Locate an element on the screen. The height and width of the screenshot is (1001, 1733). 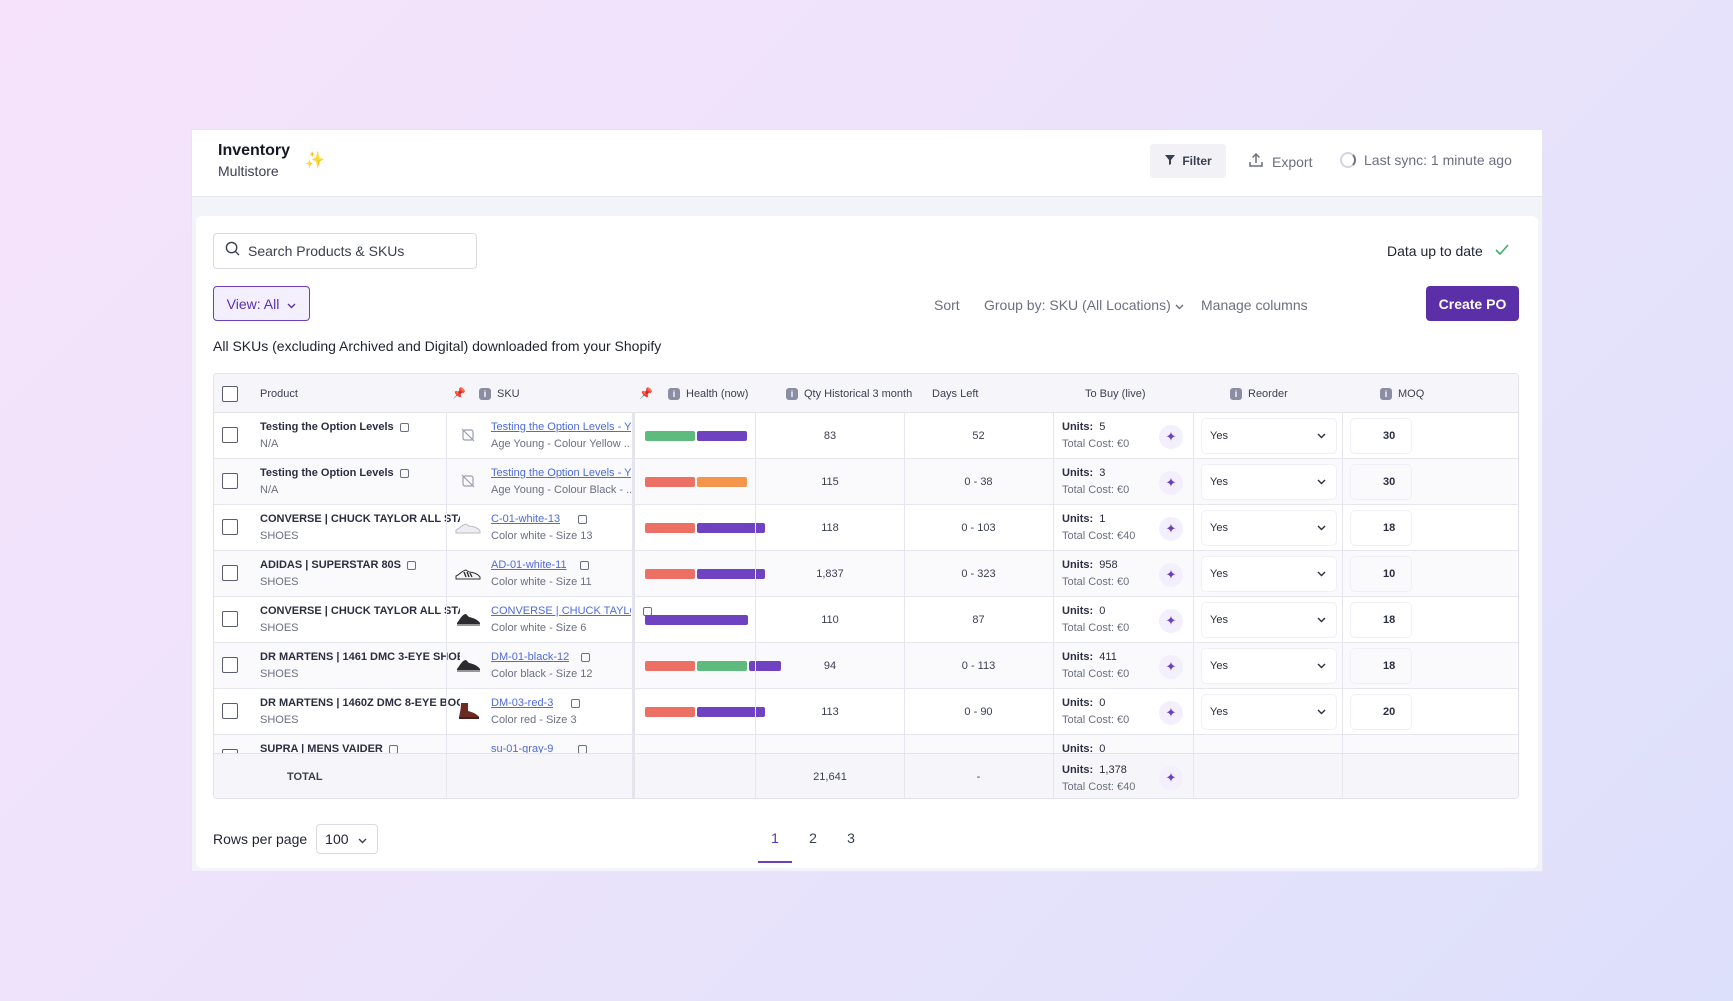
column-health: i Health (now) is located at coordinates (708, 393).